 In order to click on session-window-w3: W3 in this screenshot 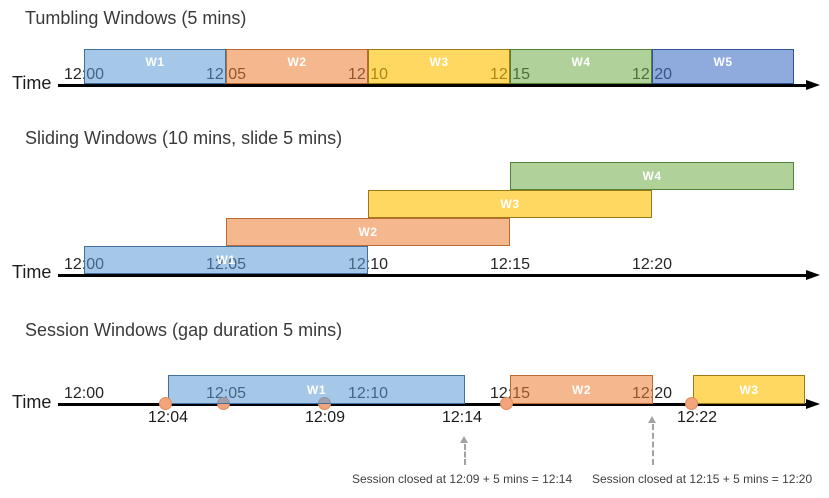, I will do `click(749, 389)`.